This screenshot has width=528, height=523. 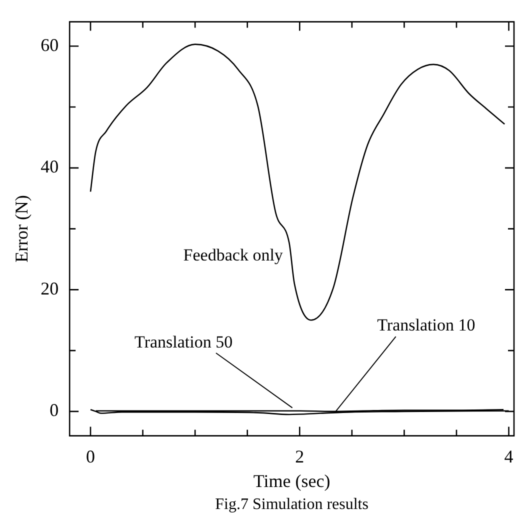 What do you see at coordinates (509, 456) in the screenshot?
I see `x-tick-label: 4` at bounding box center [509, 456].